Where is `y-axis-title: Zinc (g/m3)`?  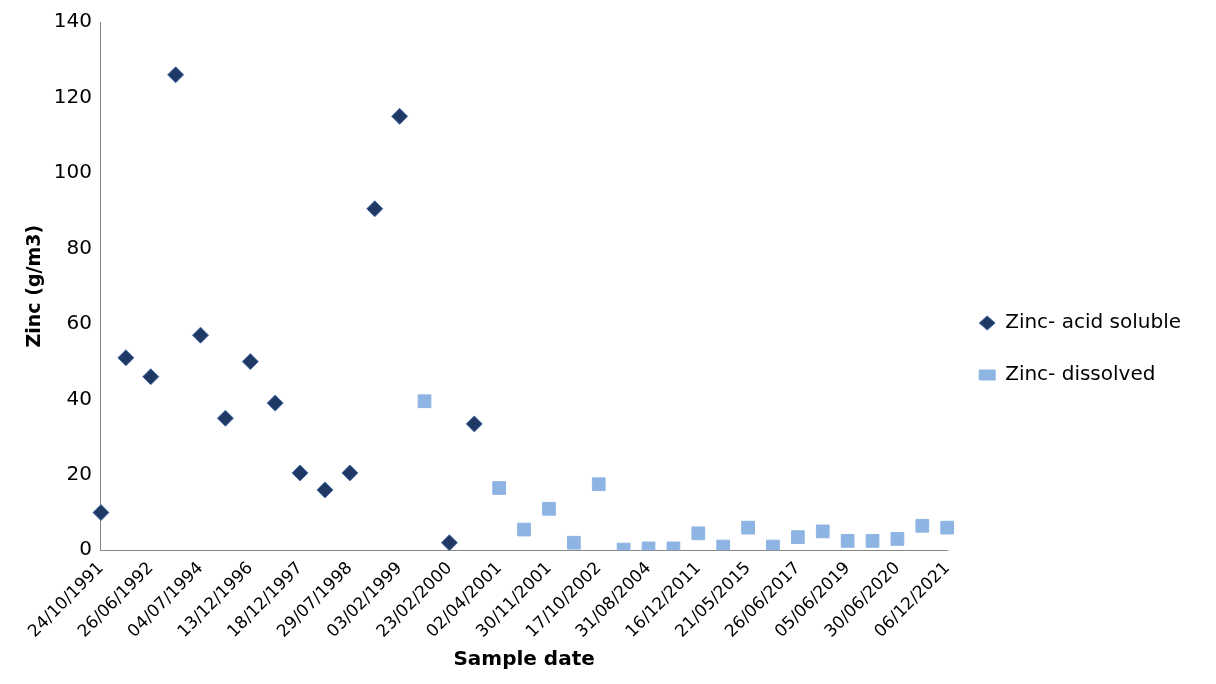 y-axis-title: Zinc (g/m3) is located at coordinates (33, 286).